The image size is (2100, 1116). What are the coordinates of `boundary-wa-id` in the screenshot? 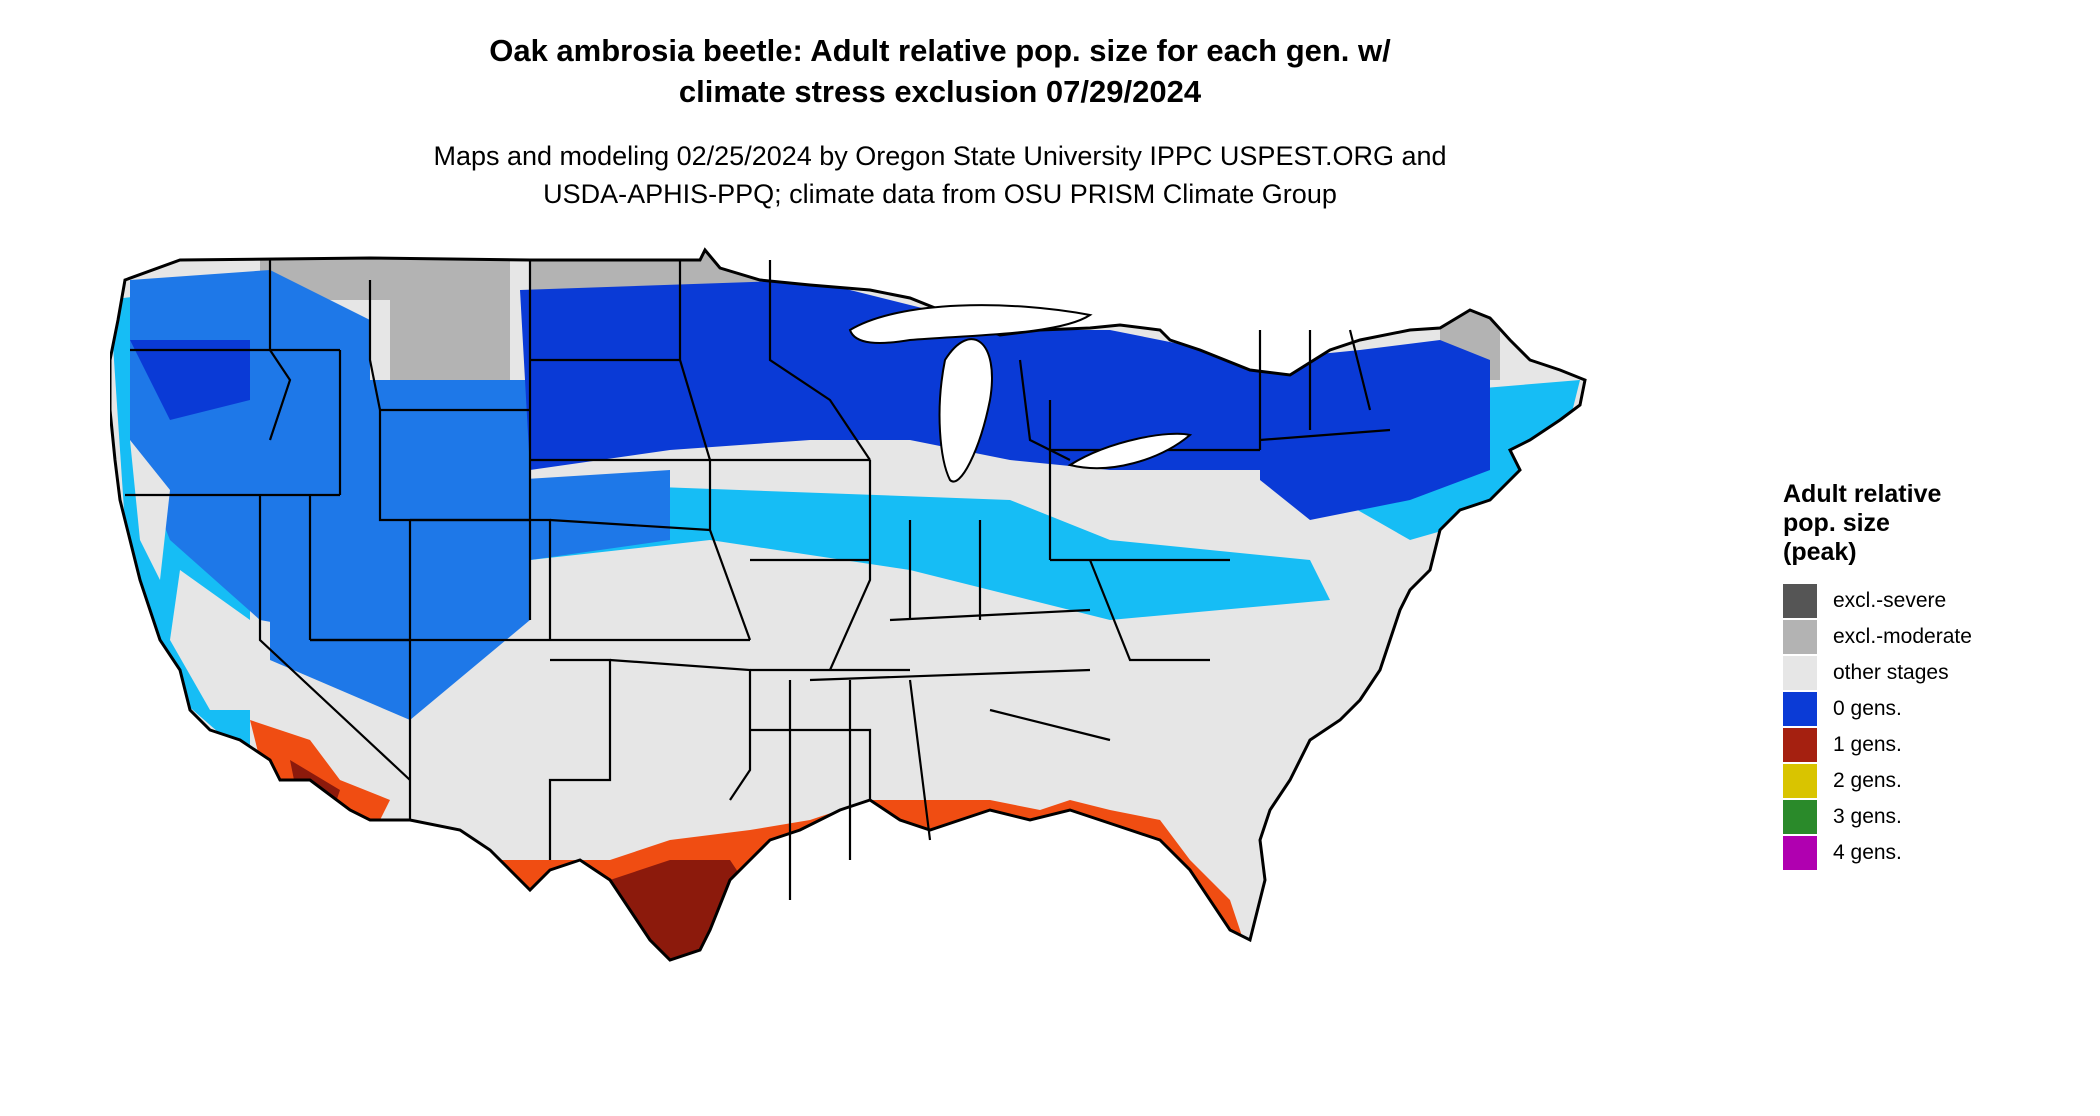 It's located at (280, 350).